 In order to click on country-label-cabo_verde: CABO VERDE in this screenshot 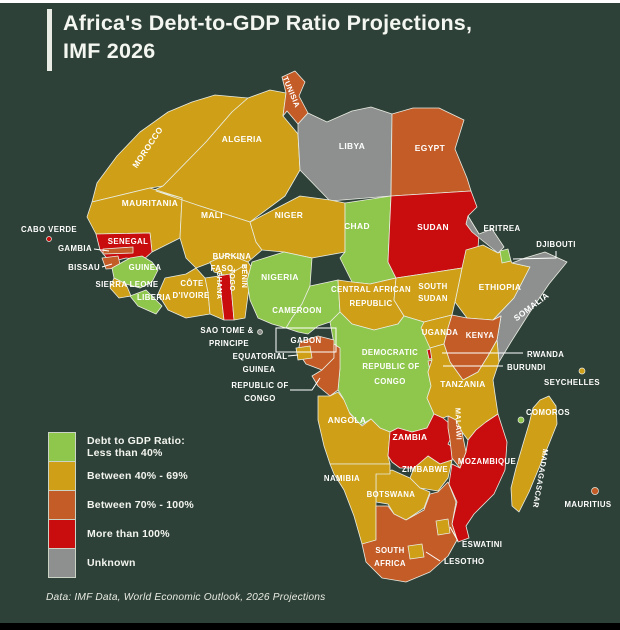, I will do `click(49, 229)`.